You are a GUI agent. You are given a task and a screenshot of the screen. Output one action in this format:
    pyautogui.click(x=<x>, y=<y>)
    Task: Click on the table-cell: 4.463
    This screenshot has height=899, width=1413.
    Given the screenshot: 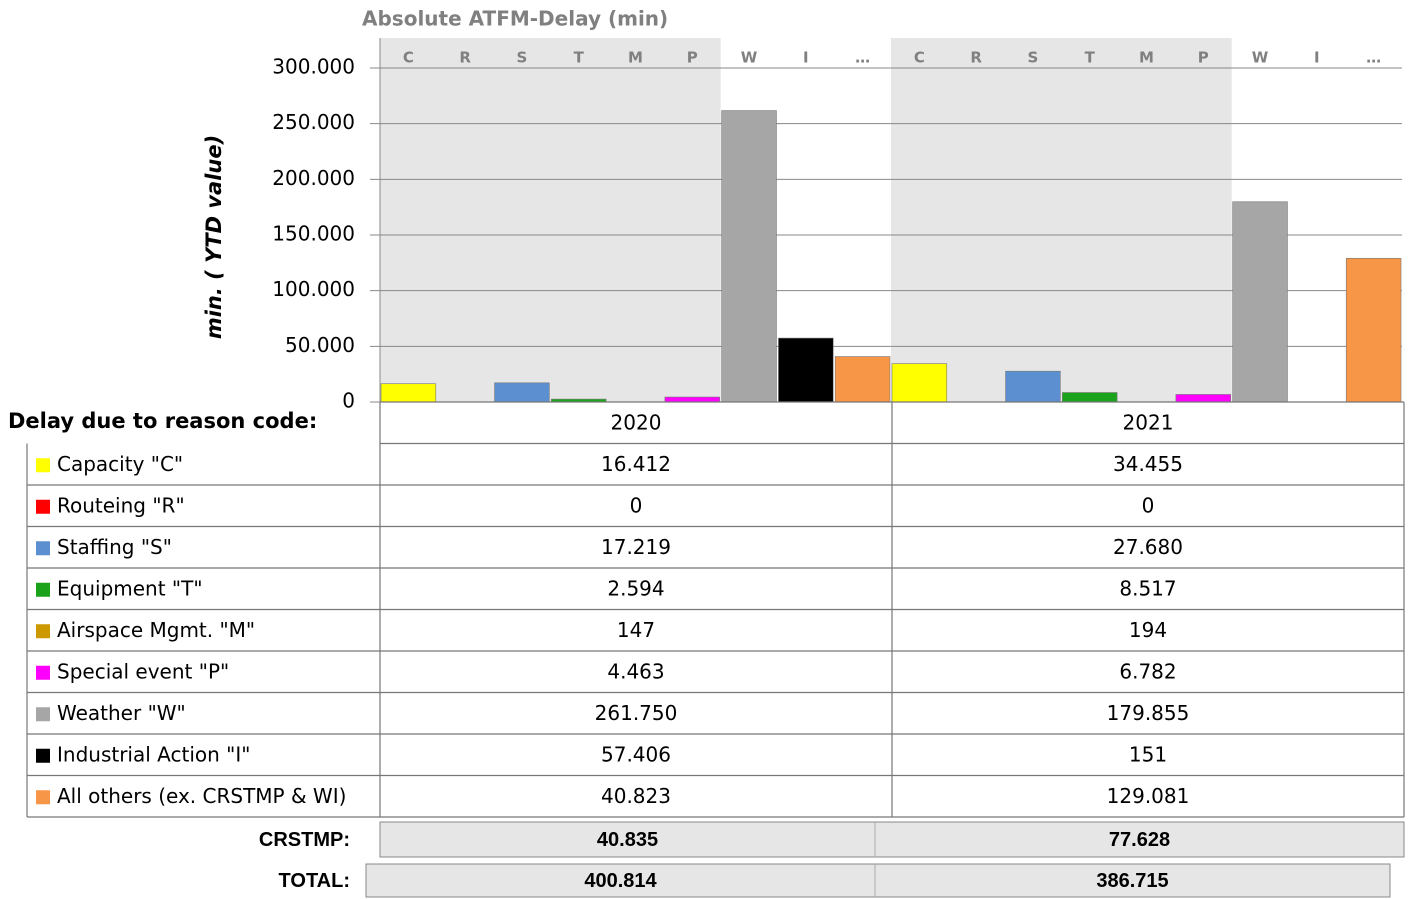 What is the action you would take?
    pyautogui.click(x=635, y=671)
    